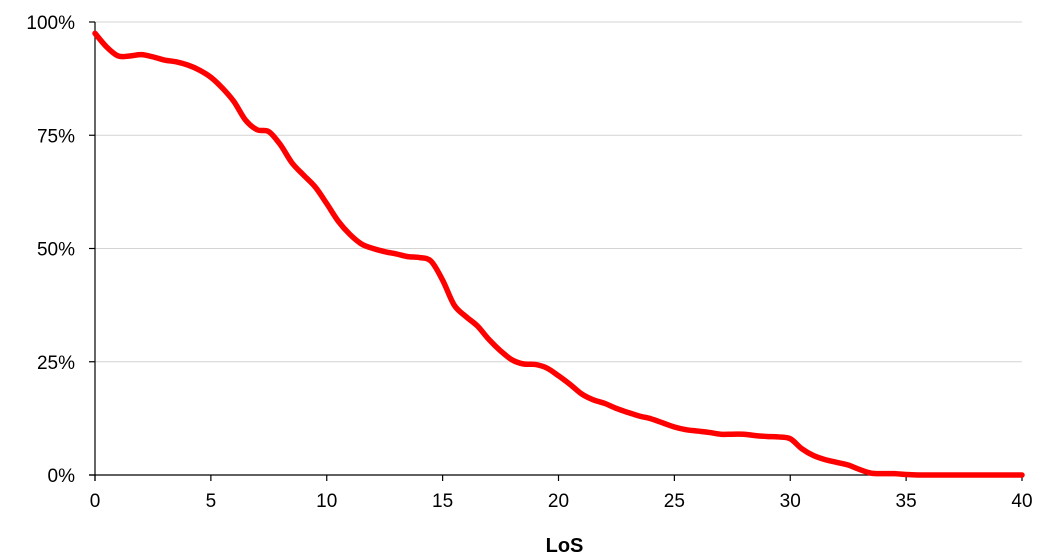  What do you see at coordinates (674, 501) in the screenshot?
I see `x-tick-label: 25` at bounding box center [674, 501].